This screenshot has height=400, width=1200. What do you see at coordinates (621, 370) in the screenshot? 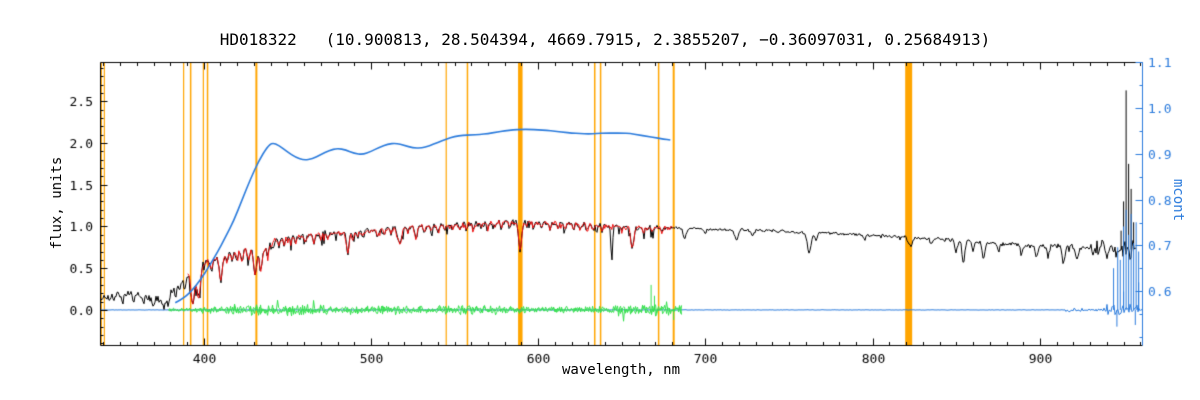
I see `x-axis-label: wavelength, nm` at bounding box center [621, 370].